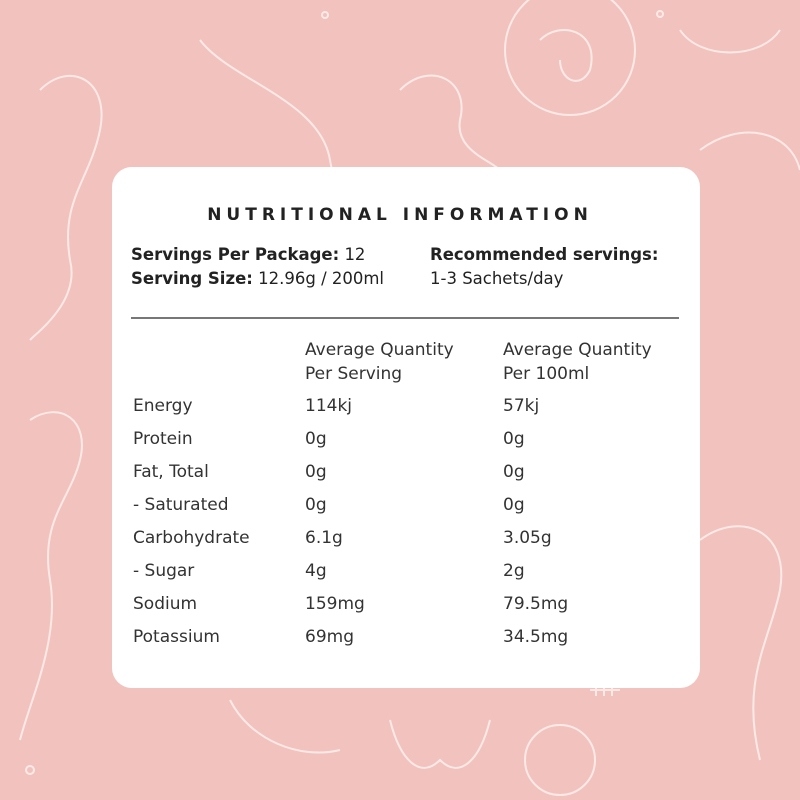 The image size is (800, 800). What do you see at coordinates (400, 610) in the screenshot?
I see `table-row: Sodium 159mg 79.5mg` at bounding box center [400, 610].